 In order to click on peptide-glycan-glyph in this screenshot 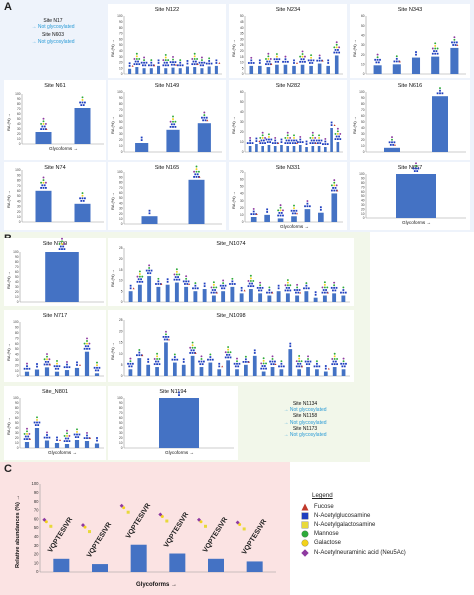, I will do `click(202, 522)`.